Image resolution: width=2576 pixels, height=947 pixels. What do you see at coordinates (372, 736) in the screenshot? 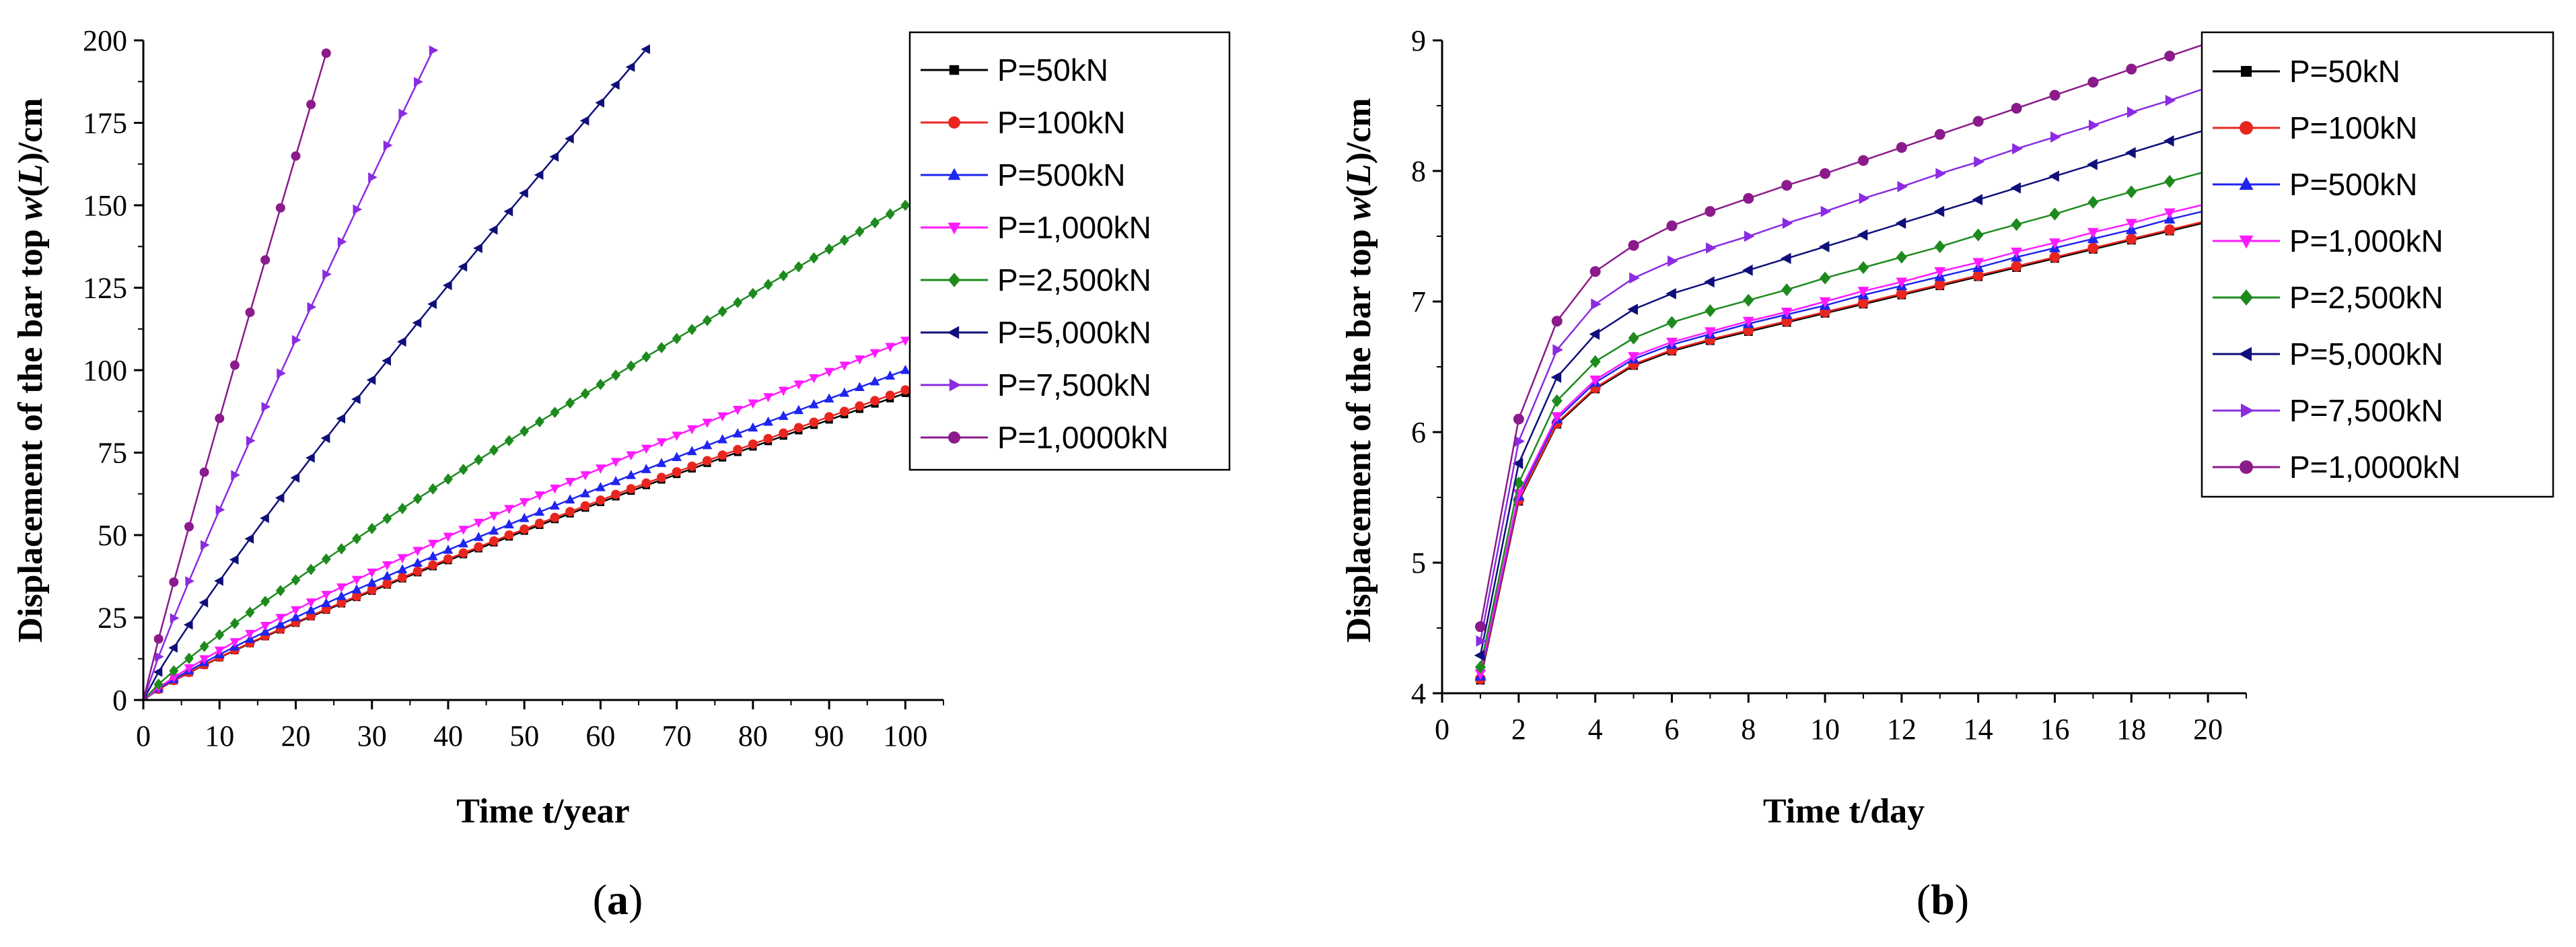
I see `x-tick-label: 30` at bounding box center [372, 736].